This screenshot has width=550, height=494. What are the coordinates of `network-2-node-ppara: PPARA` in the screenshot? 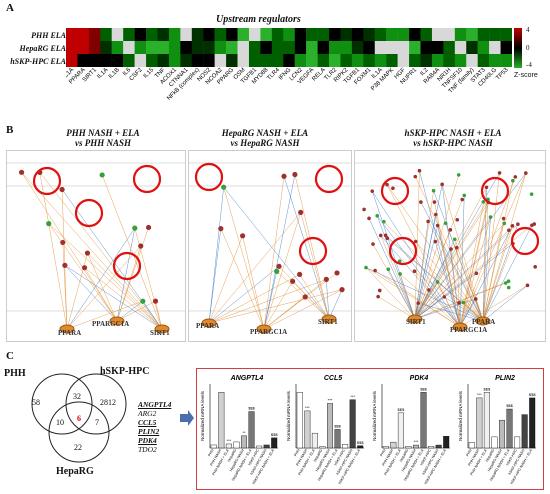 It's located at (208, 326).